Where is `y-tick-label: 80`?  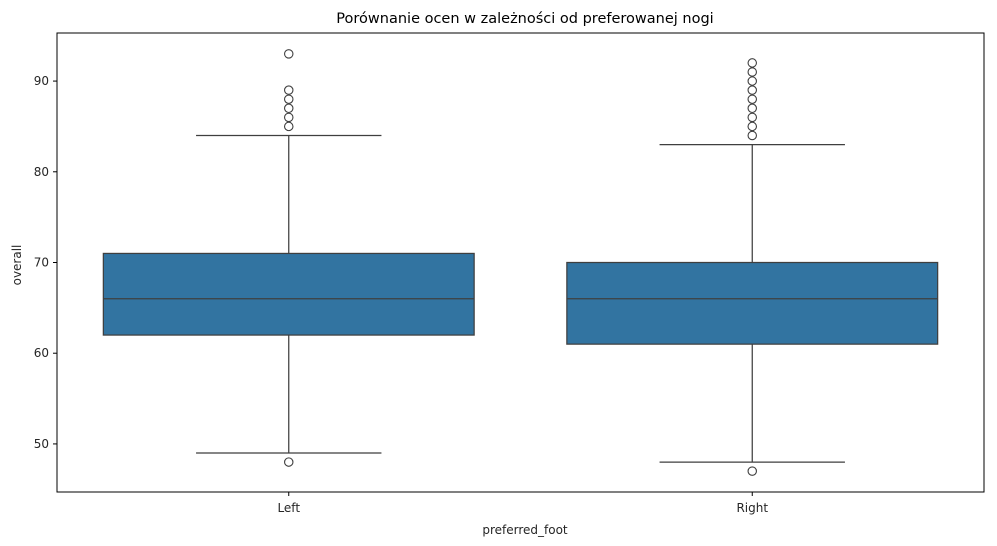
y-tick-label: 80 is located at coordinates (41, 172).